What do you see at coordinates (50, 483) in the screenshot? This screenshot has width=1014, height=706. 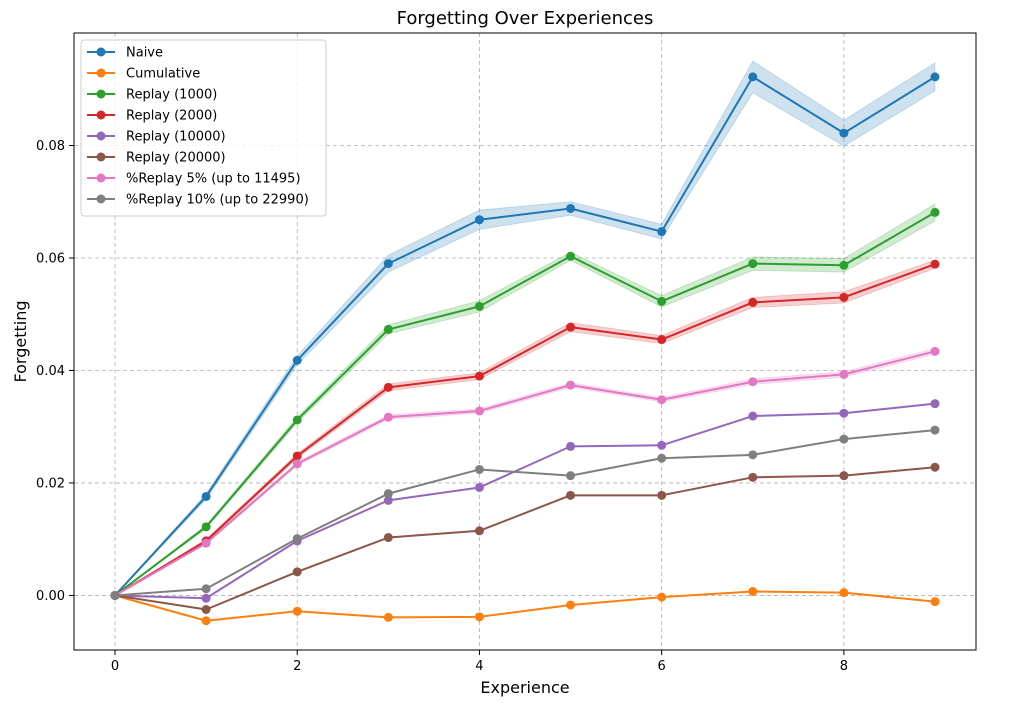 I see `y-tick-label: 0.02` at bounding box center [50, 483].